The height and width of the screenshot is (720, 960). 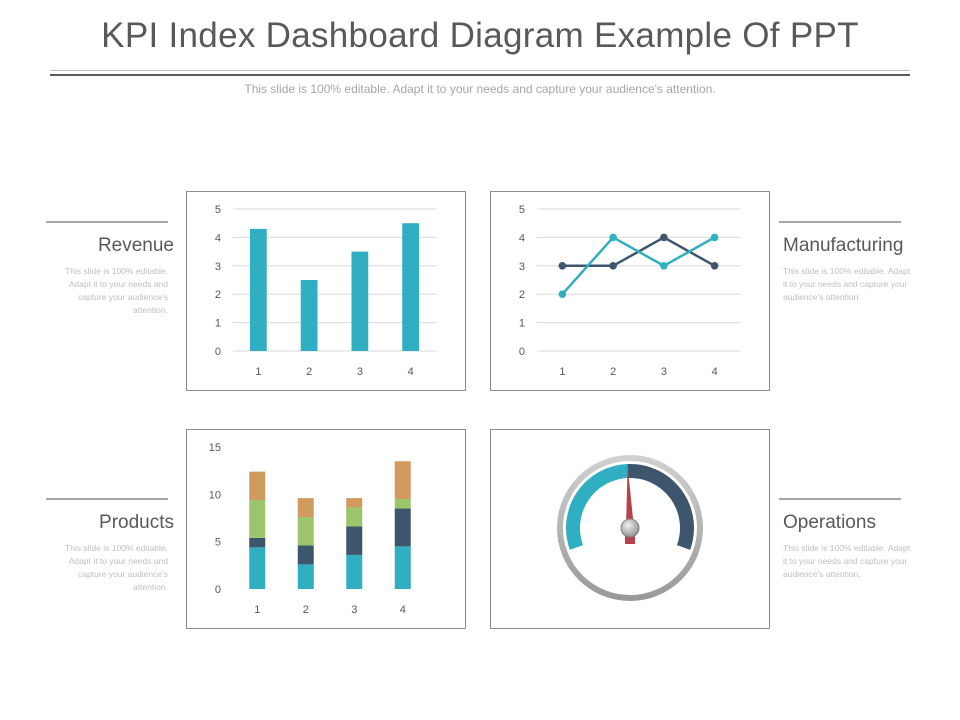 I want to click on manufacturing-chart-panel: 0 1 2 3 4 5 1 2 3 4, so click(x=630, y=291).